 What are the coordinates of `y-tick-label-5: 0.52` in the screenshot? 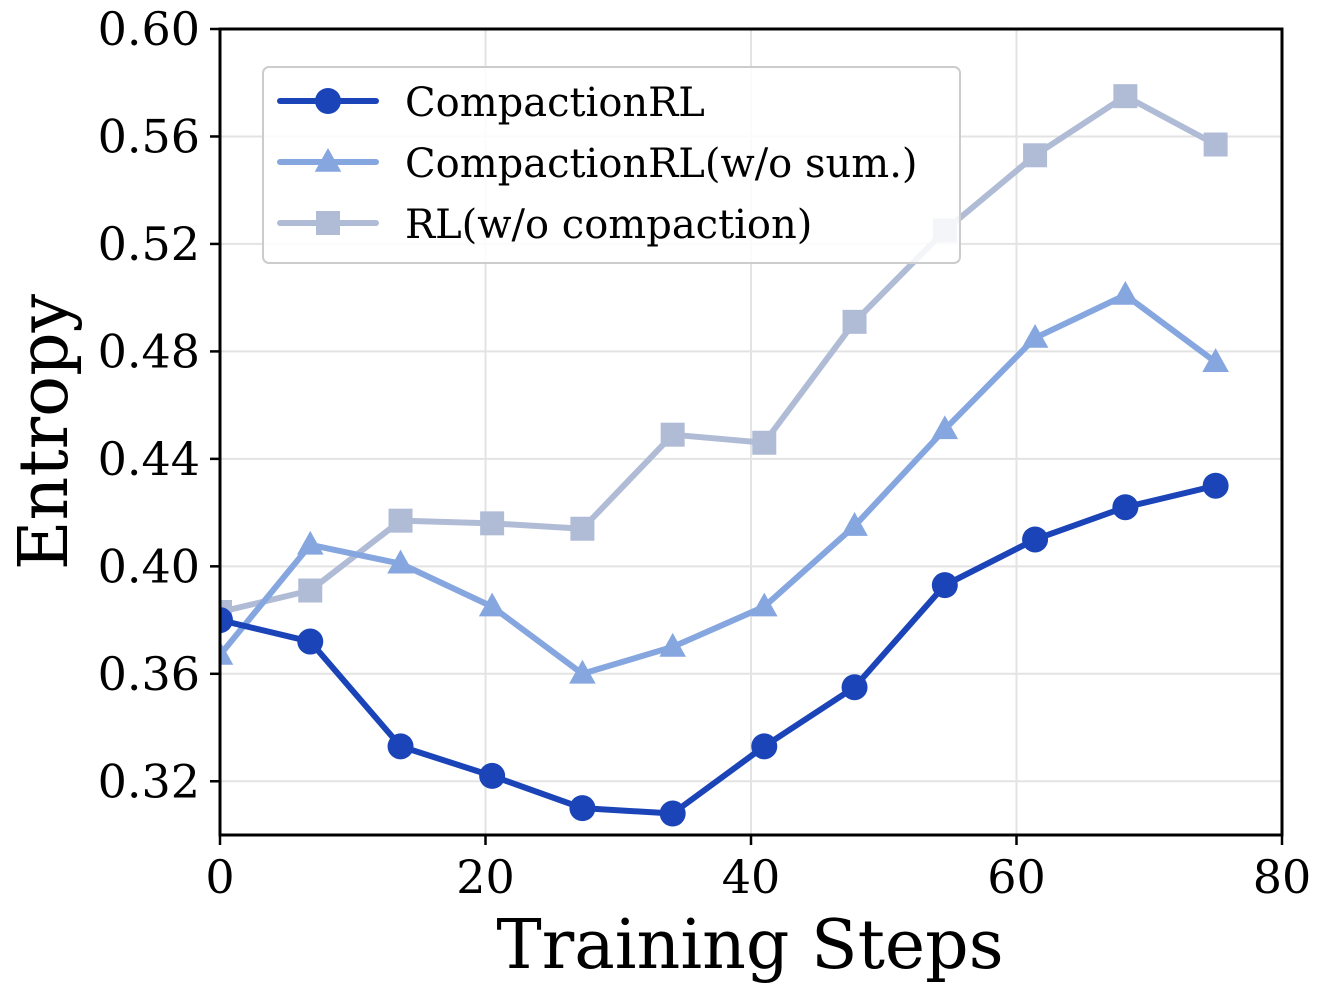 It's located at (149, 244).